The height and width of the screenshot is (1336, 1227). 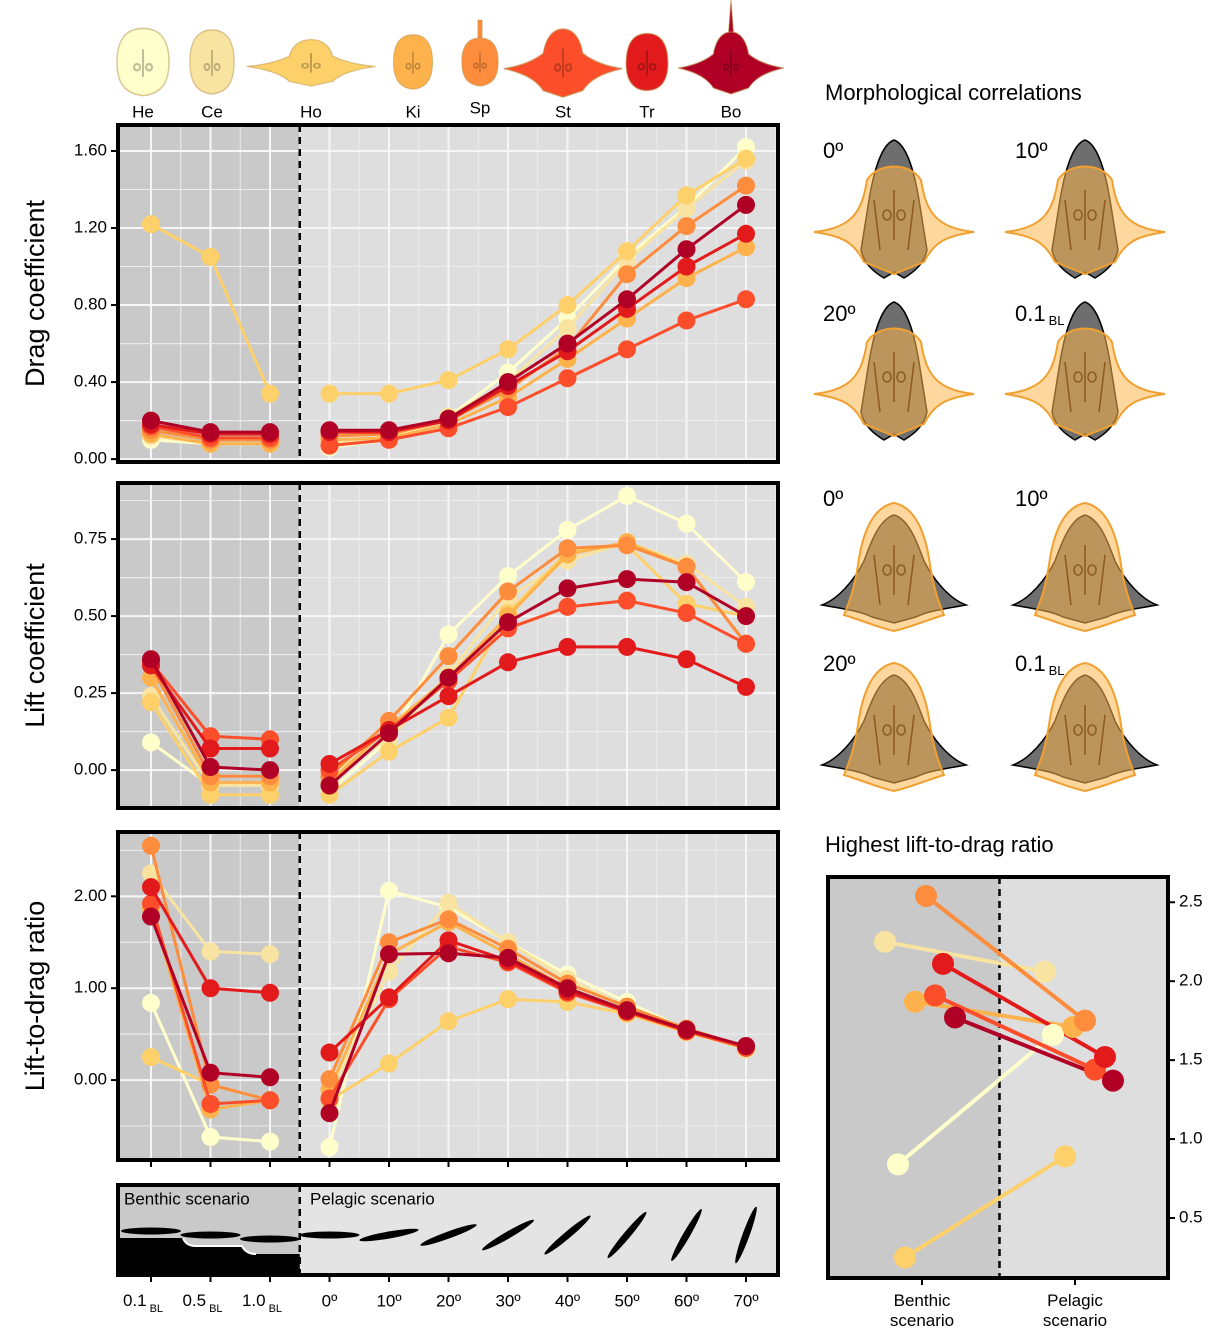 I want to click on x-tick-label: 10º, so click(x=388, y=1300).